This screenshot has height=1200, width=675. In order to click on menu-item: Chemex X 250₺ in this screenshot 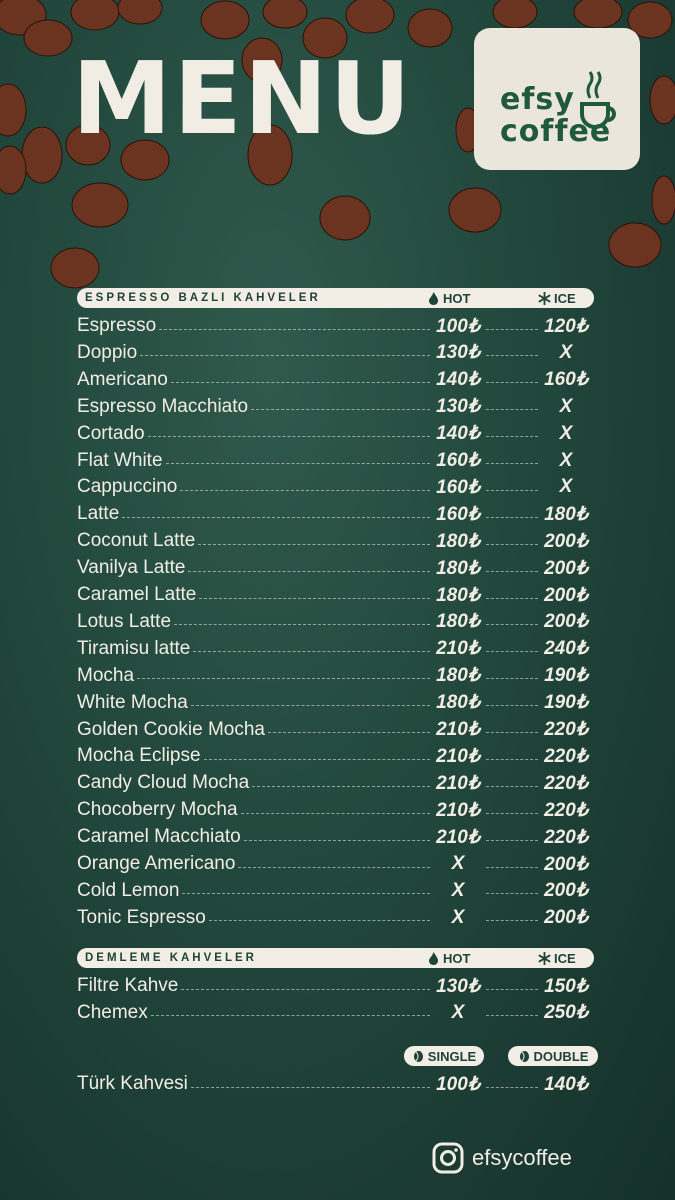, I will do `click(335, 1013)`.